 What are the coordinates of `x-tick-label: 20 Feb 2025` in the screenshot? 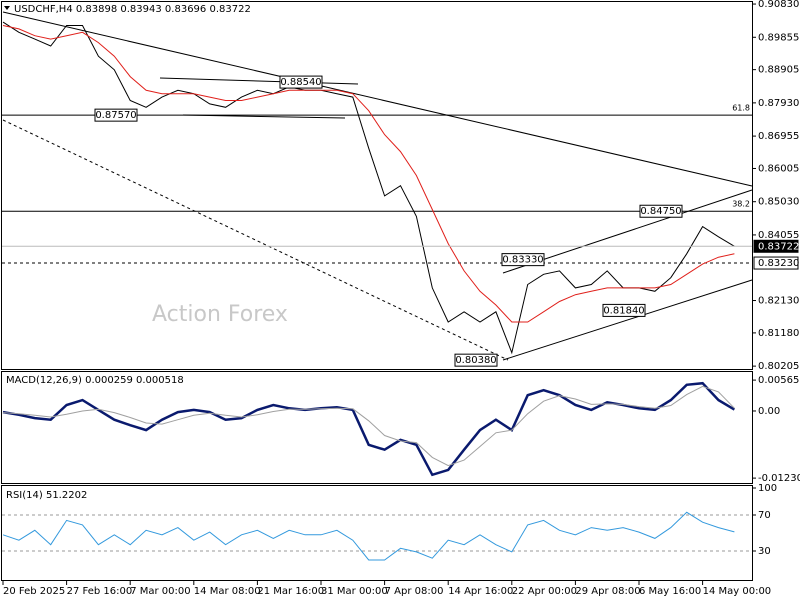 It's located at (34, 591).